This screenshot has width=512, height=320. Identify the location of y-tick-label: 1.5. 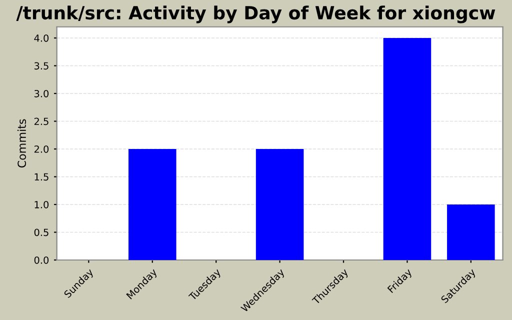
(41, 177).